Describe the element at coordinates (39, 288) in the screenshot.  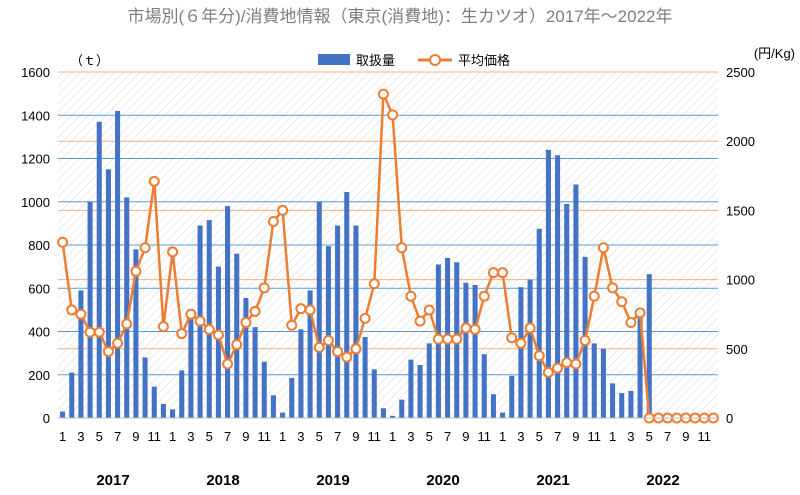
I see `left-tick-label: 600` at that location.